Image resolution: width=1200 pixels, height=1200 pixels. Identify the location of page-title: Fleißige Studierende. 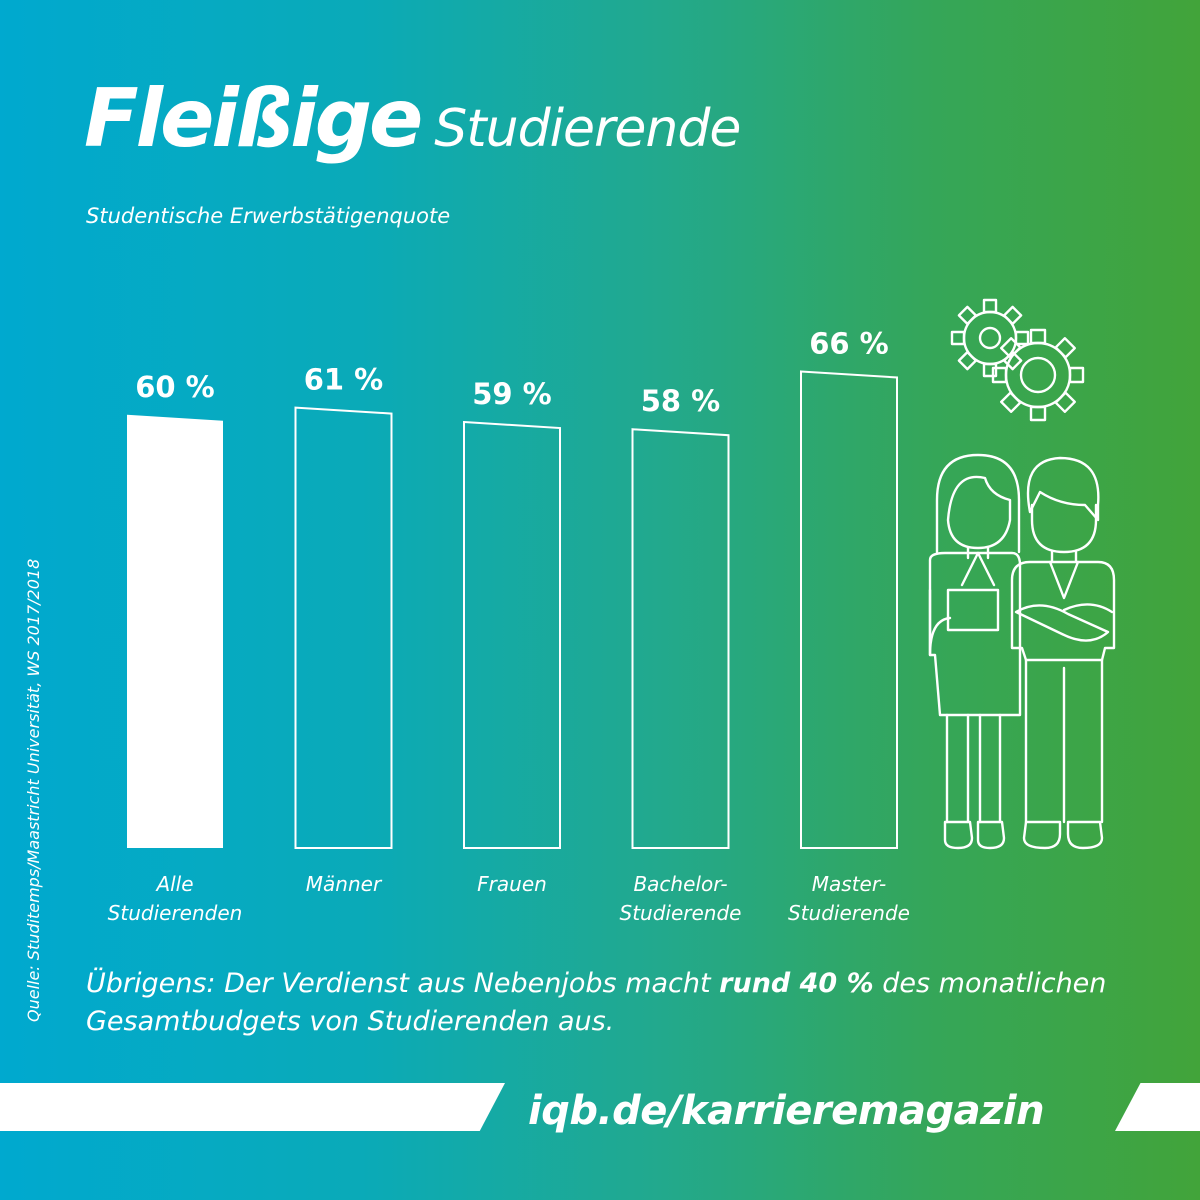
(412, 118).